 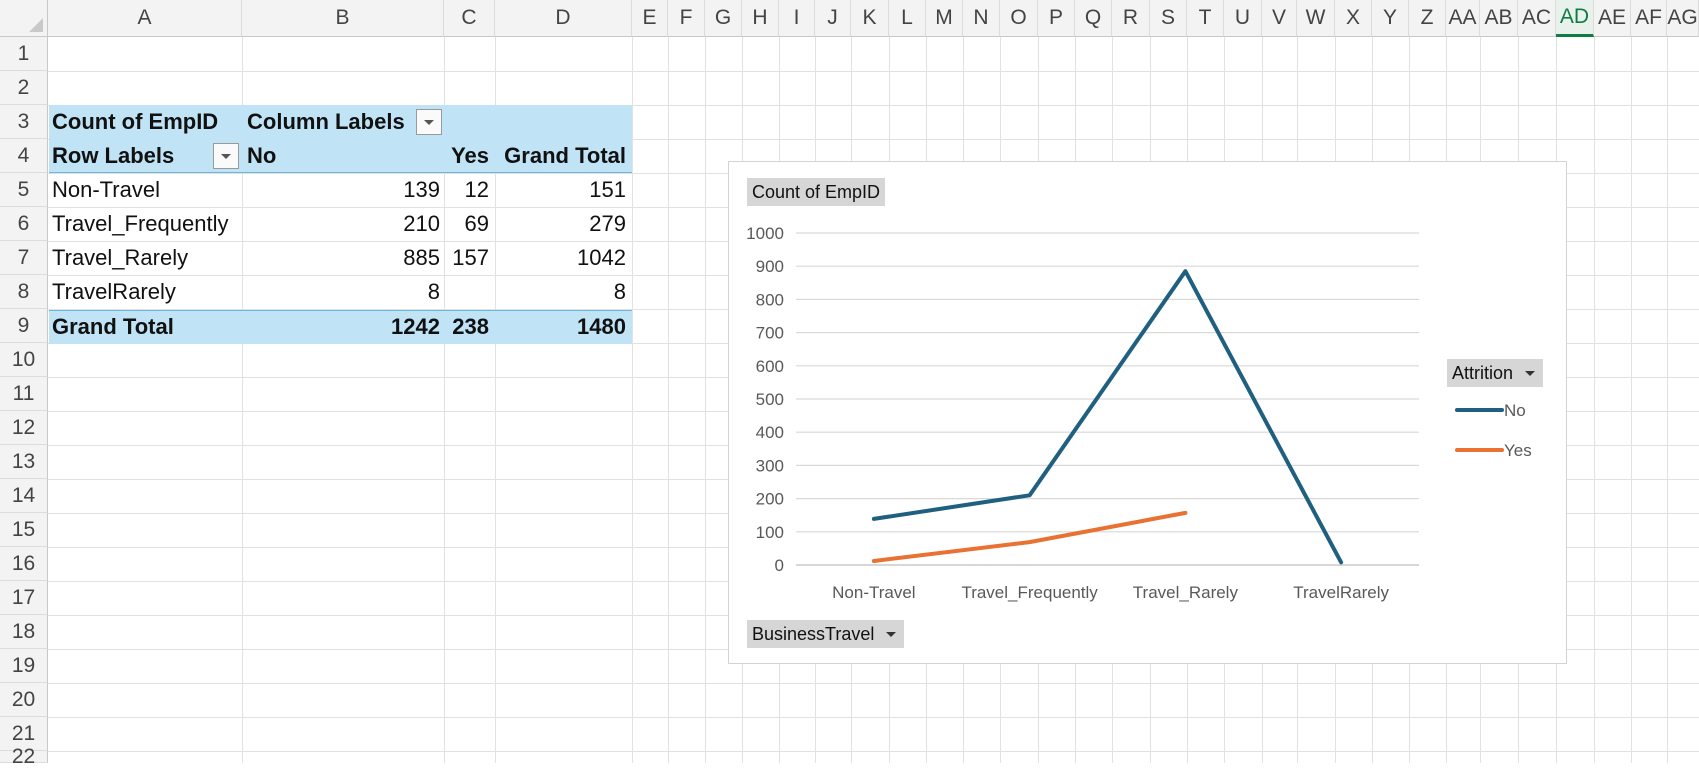 I want to click on y-tick-label: 500, so click(x=770, y=399).